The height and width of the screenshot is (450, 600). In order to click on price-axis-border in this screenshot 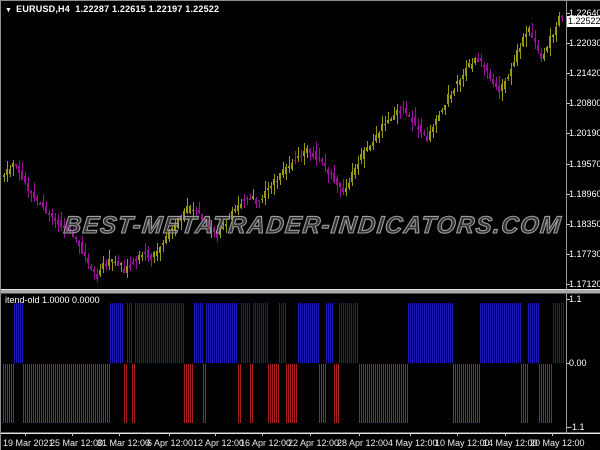, I will do `click(566, 217)`.